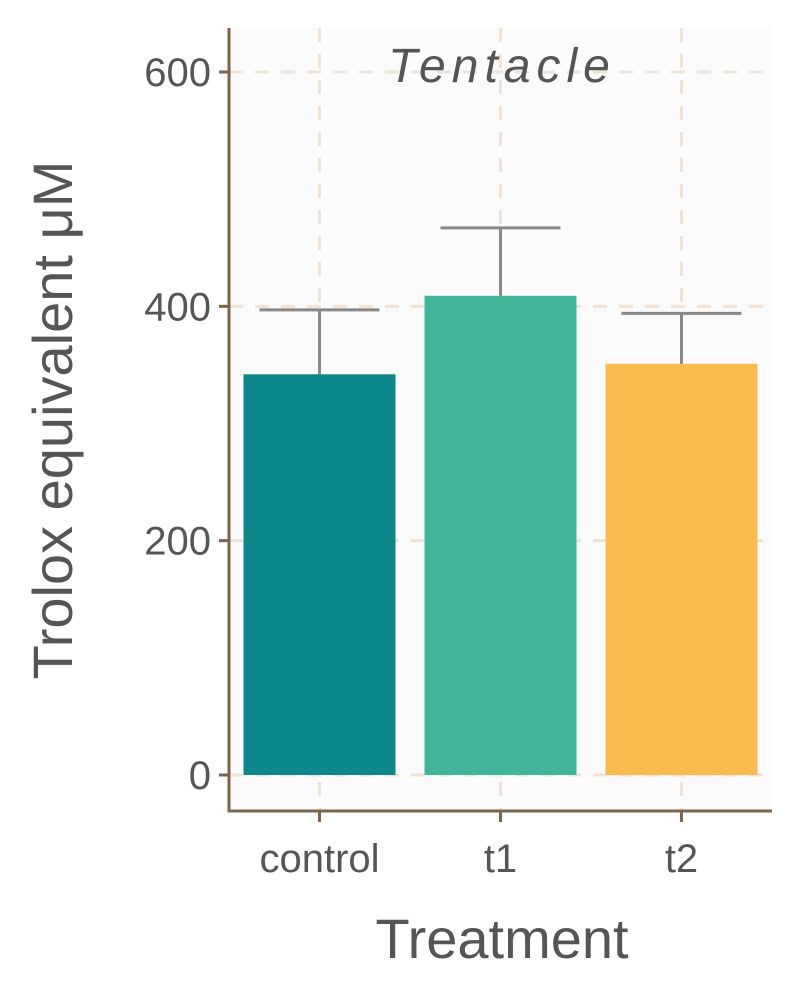 Image resolution: width=800 pixels, height=1000 pixels. Describe the element at coordinates (502, 66) in the screenshot. I see `panel-title: Tentacle` at that location.